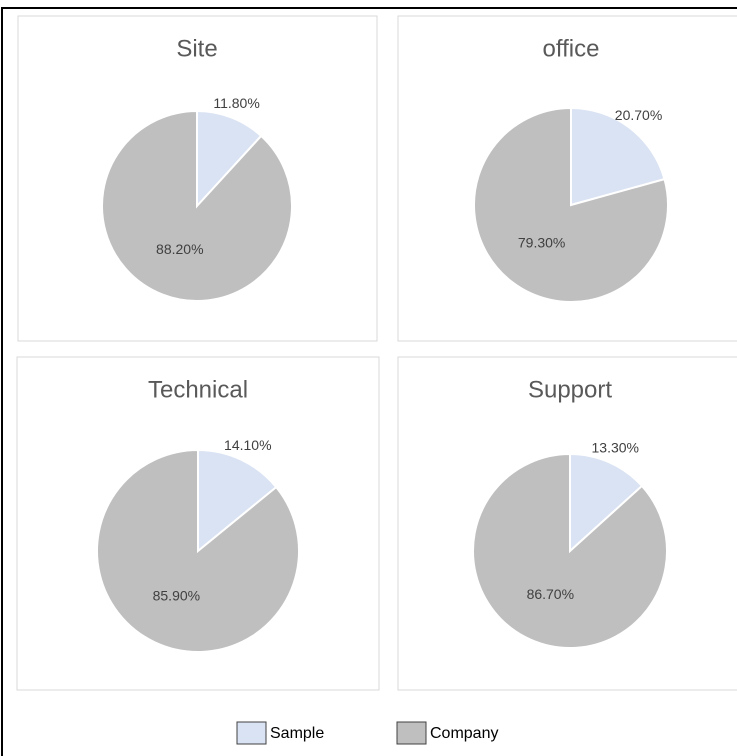 The image size is (737, 756). I want to click on chart-title: office, so click(571, 48).